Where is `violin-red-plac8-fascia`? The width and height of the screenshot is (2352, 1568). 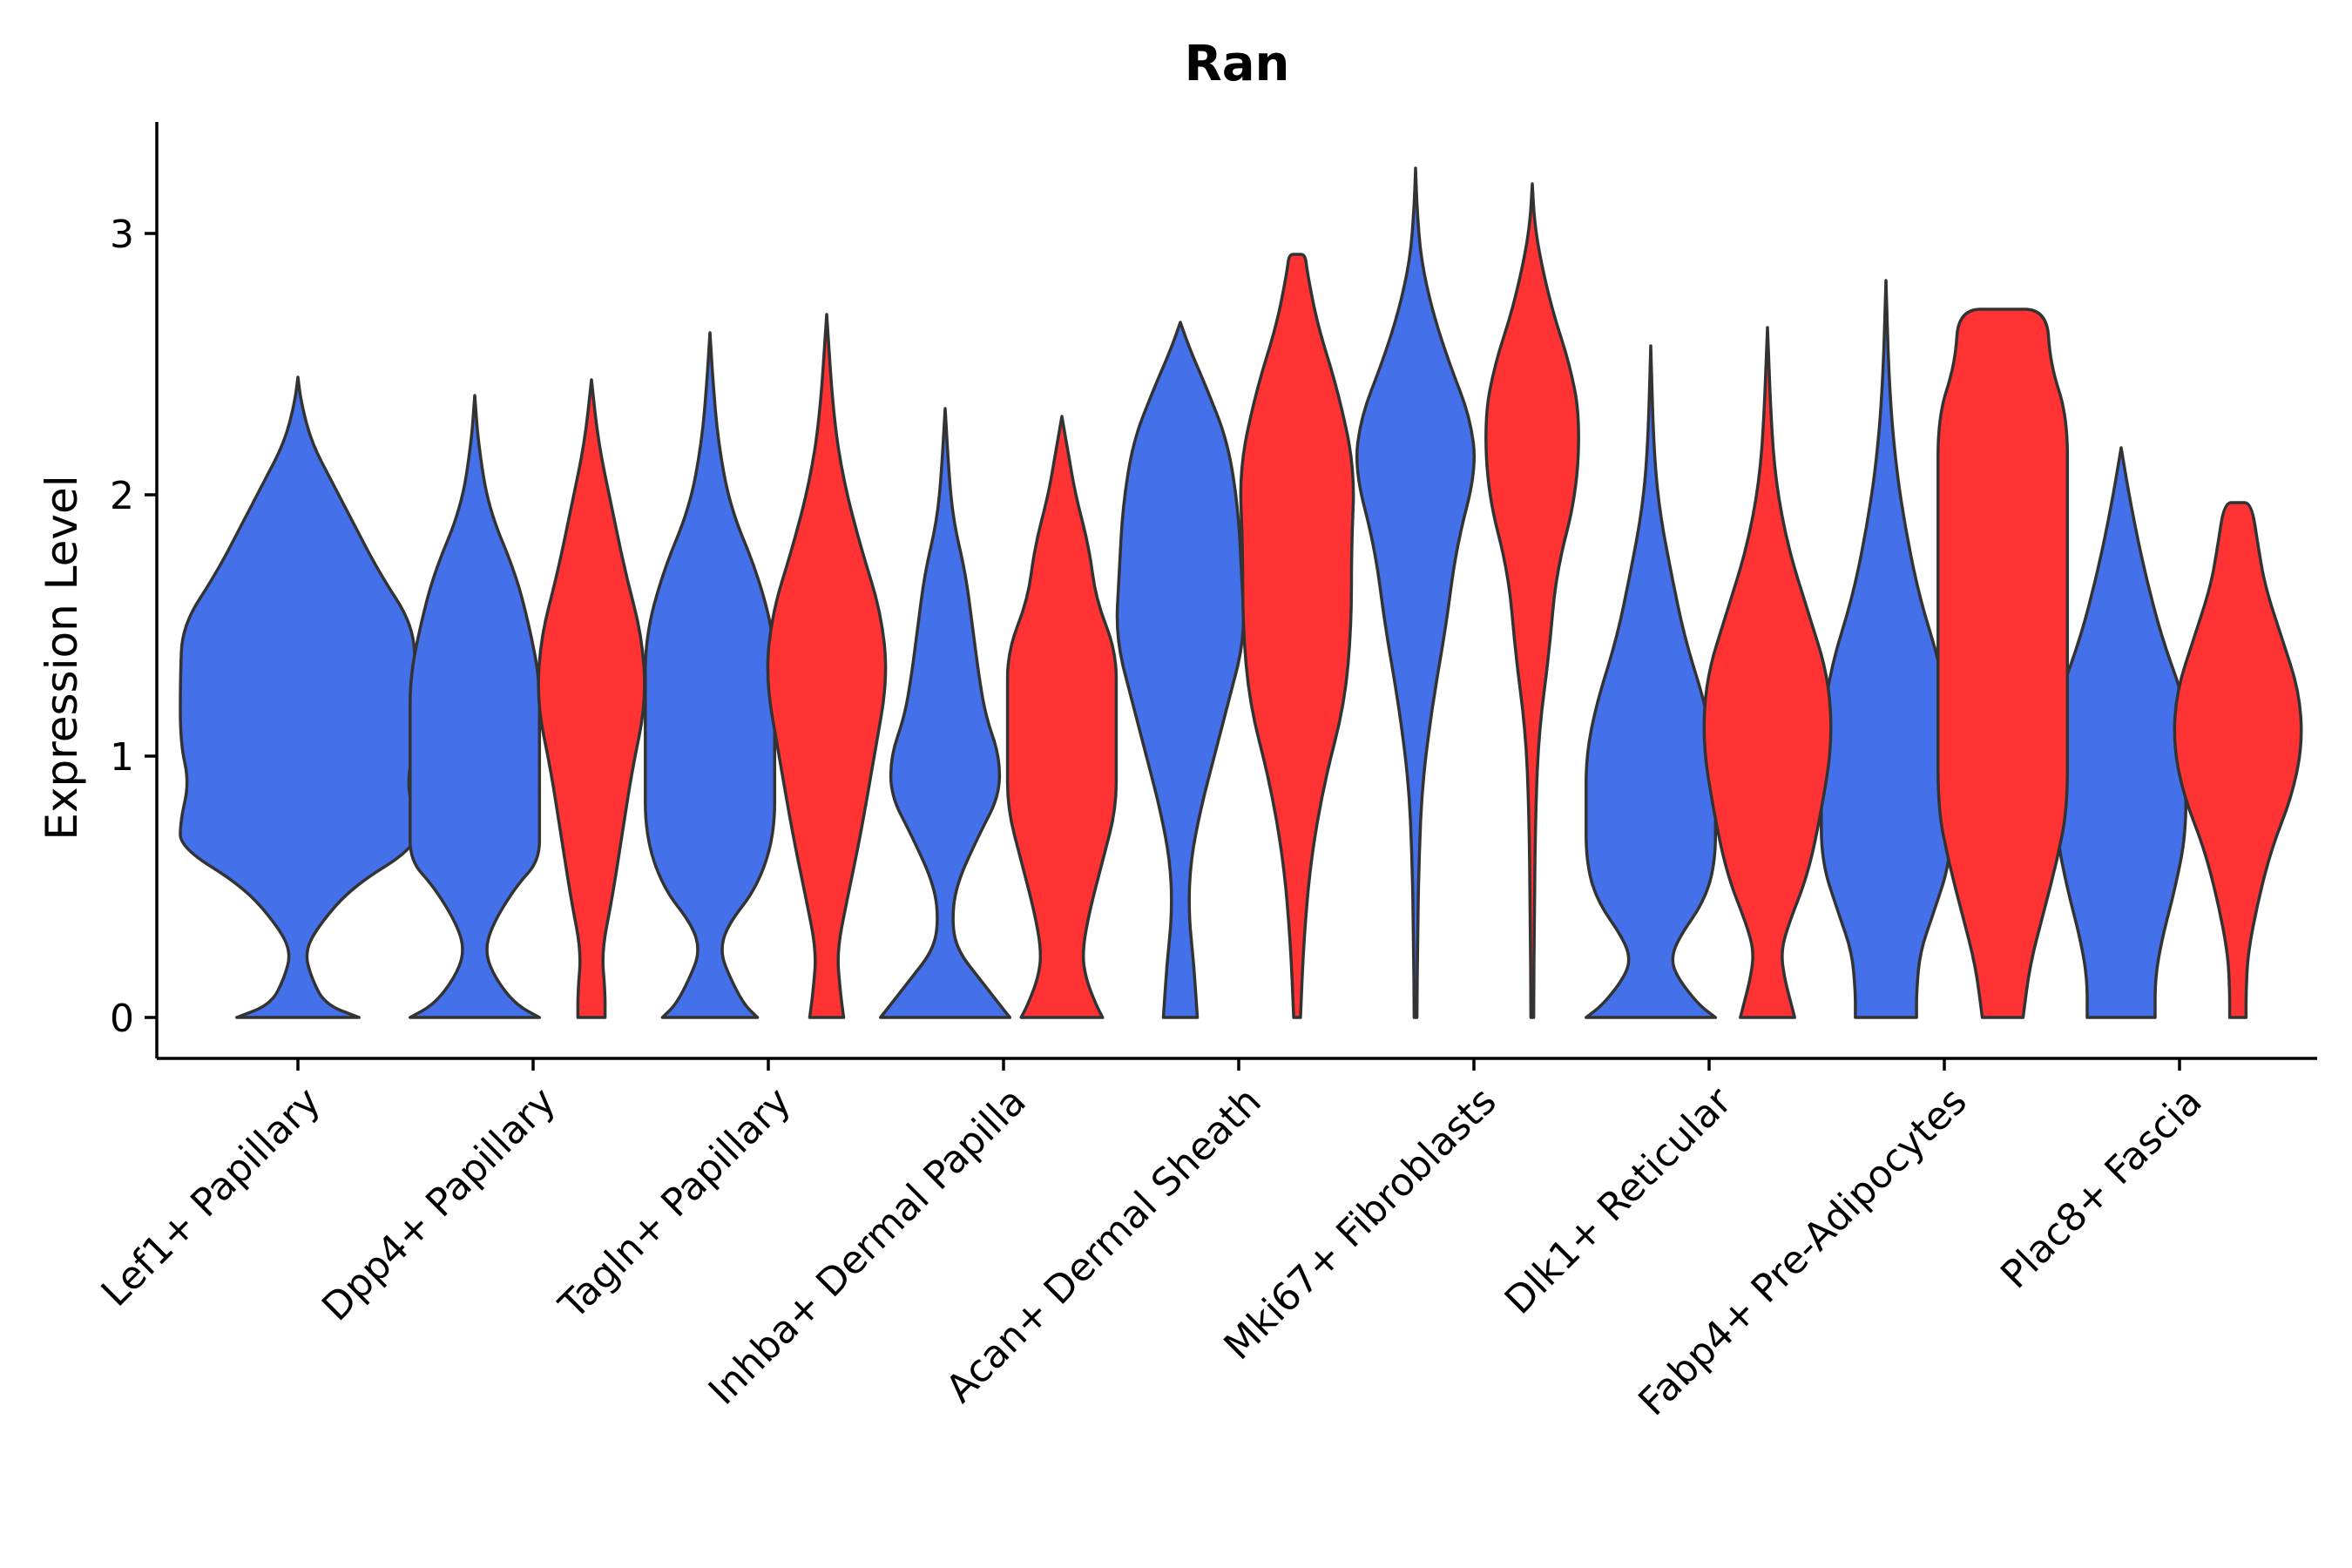
violin-red-plac8-fascia is located at coordinates (2238, 760).